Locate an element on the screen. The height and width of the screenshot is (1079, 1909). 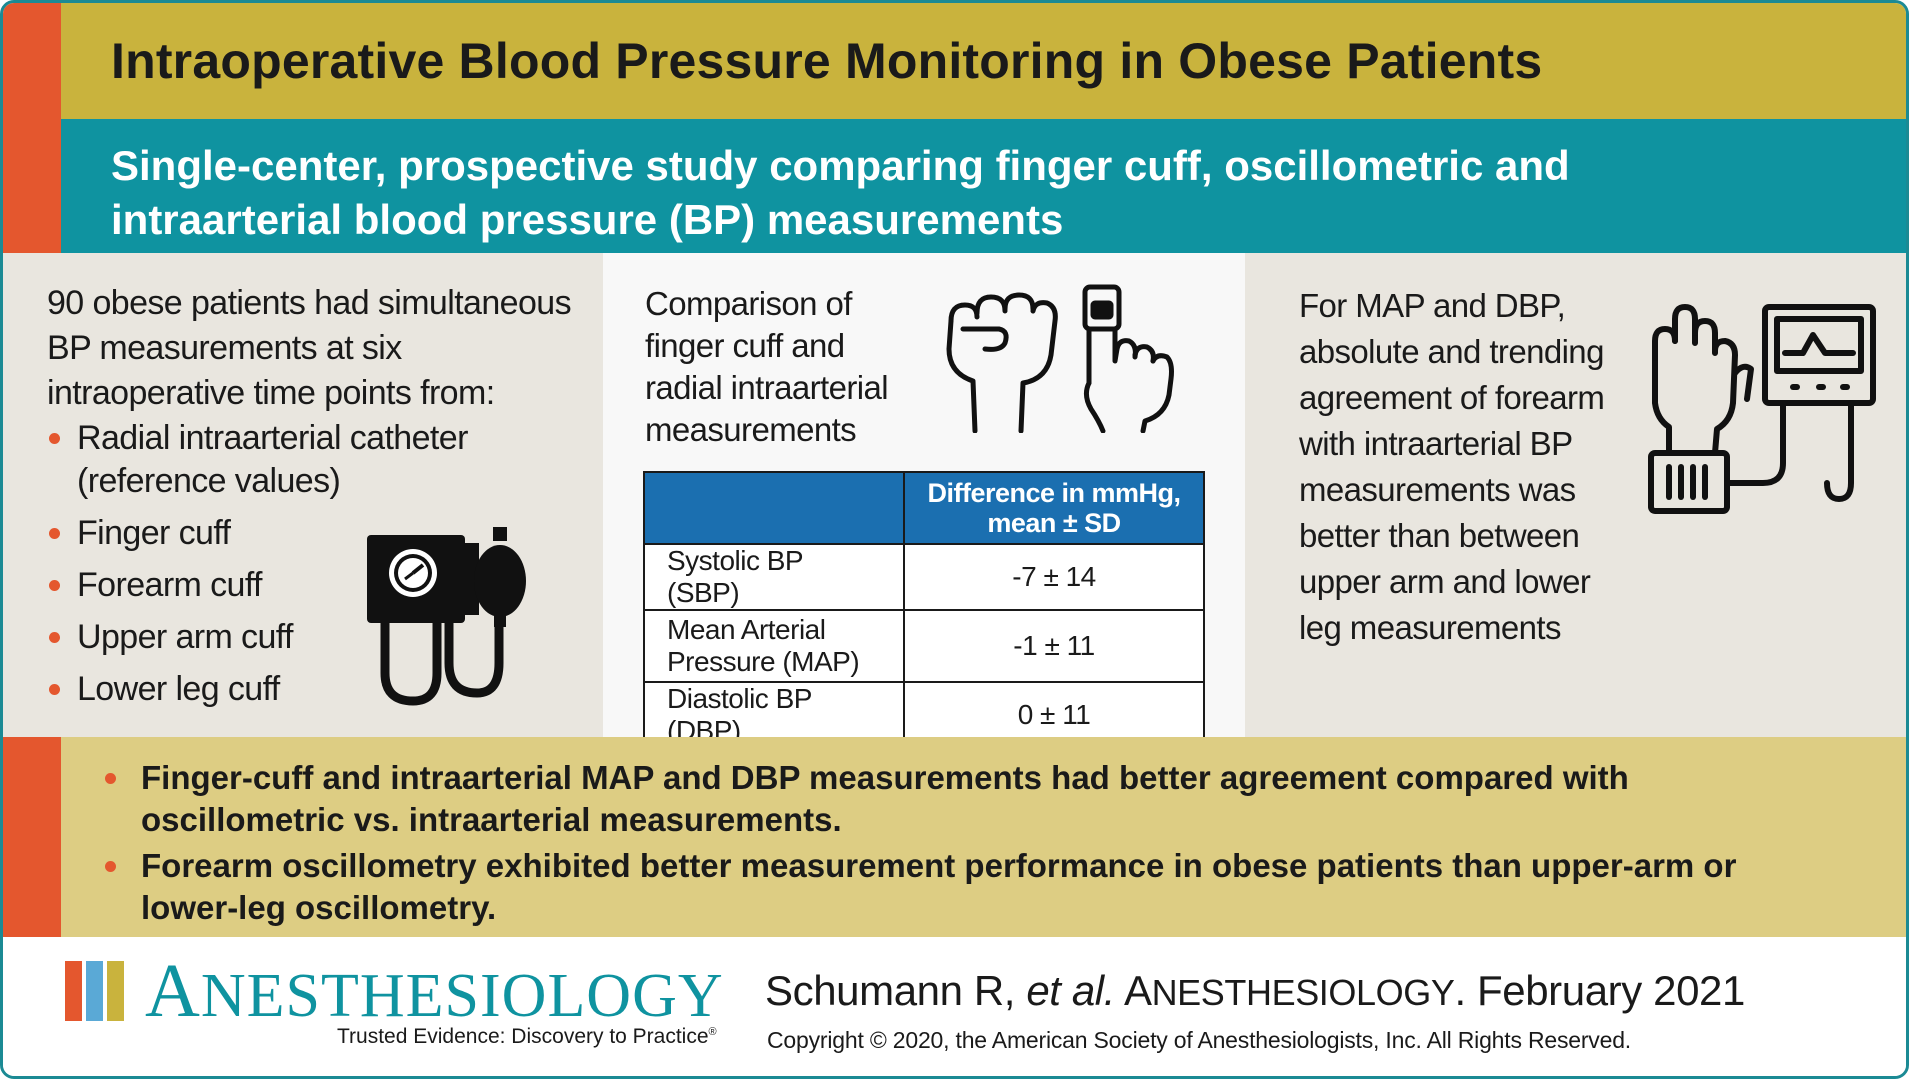
orange-accent-bar-lower is located at coordinates (32, 837).